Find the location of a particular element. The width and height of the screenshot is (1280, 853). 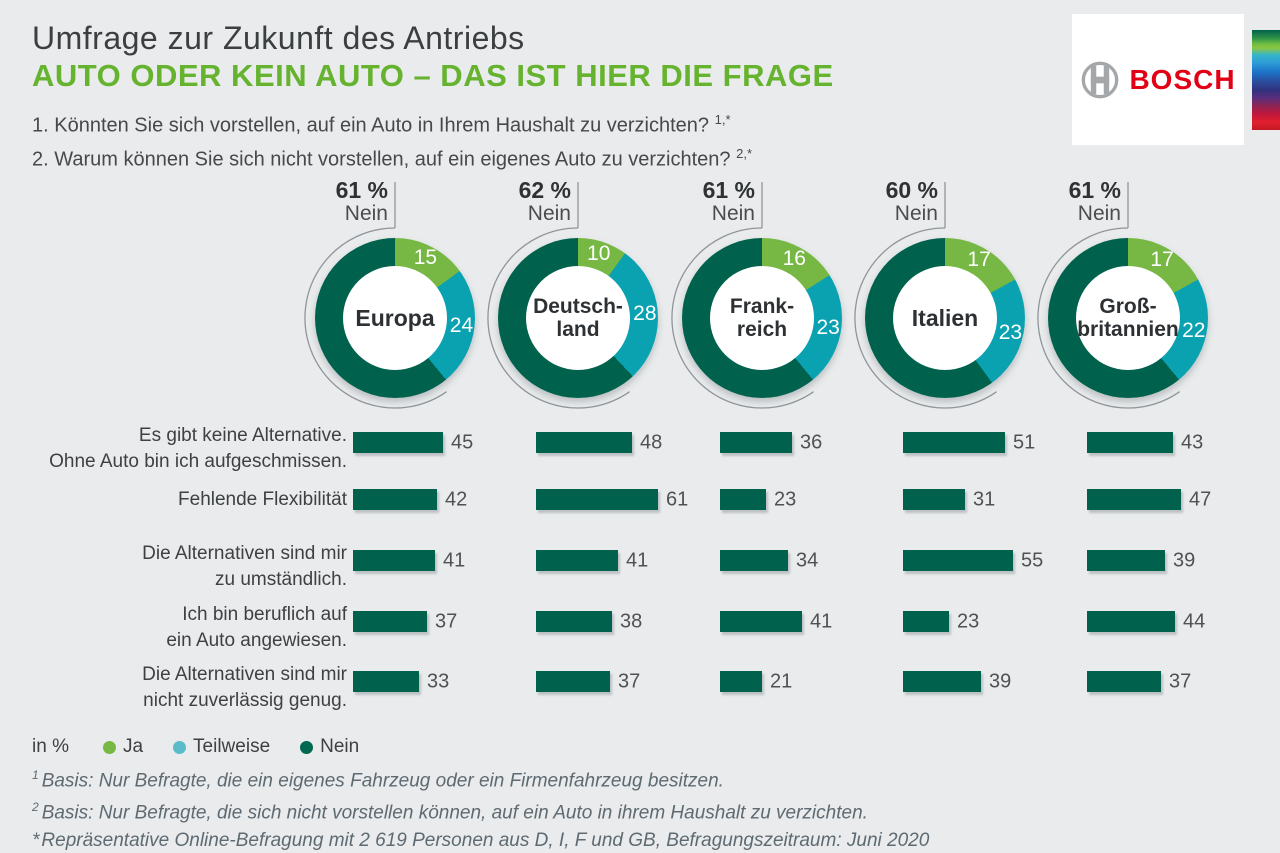

bar-value: 47 is located at coordinates (1200, 499).